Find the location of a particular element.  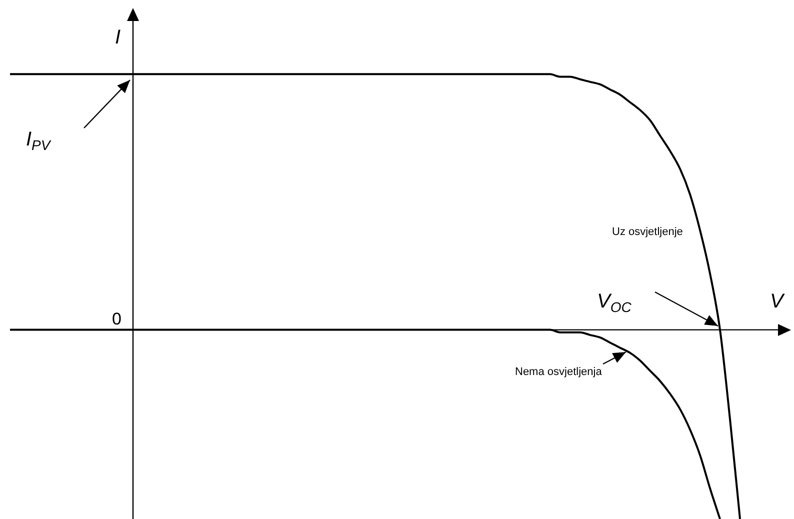

series-label: Uz osvjetljenje is located at coordinates (647, 232).